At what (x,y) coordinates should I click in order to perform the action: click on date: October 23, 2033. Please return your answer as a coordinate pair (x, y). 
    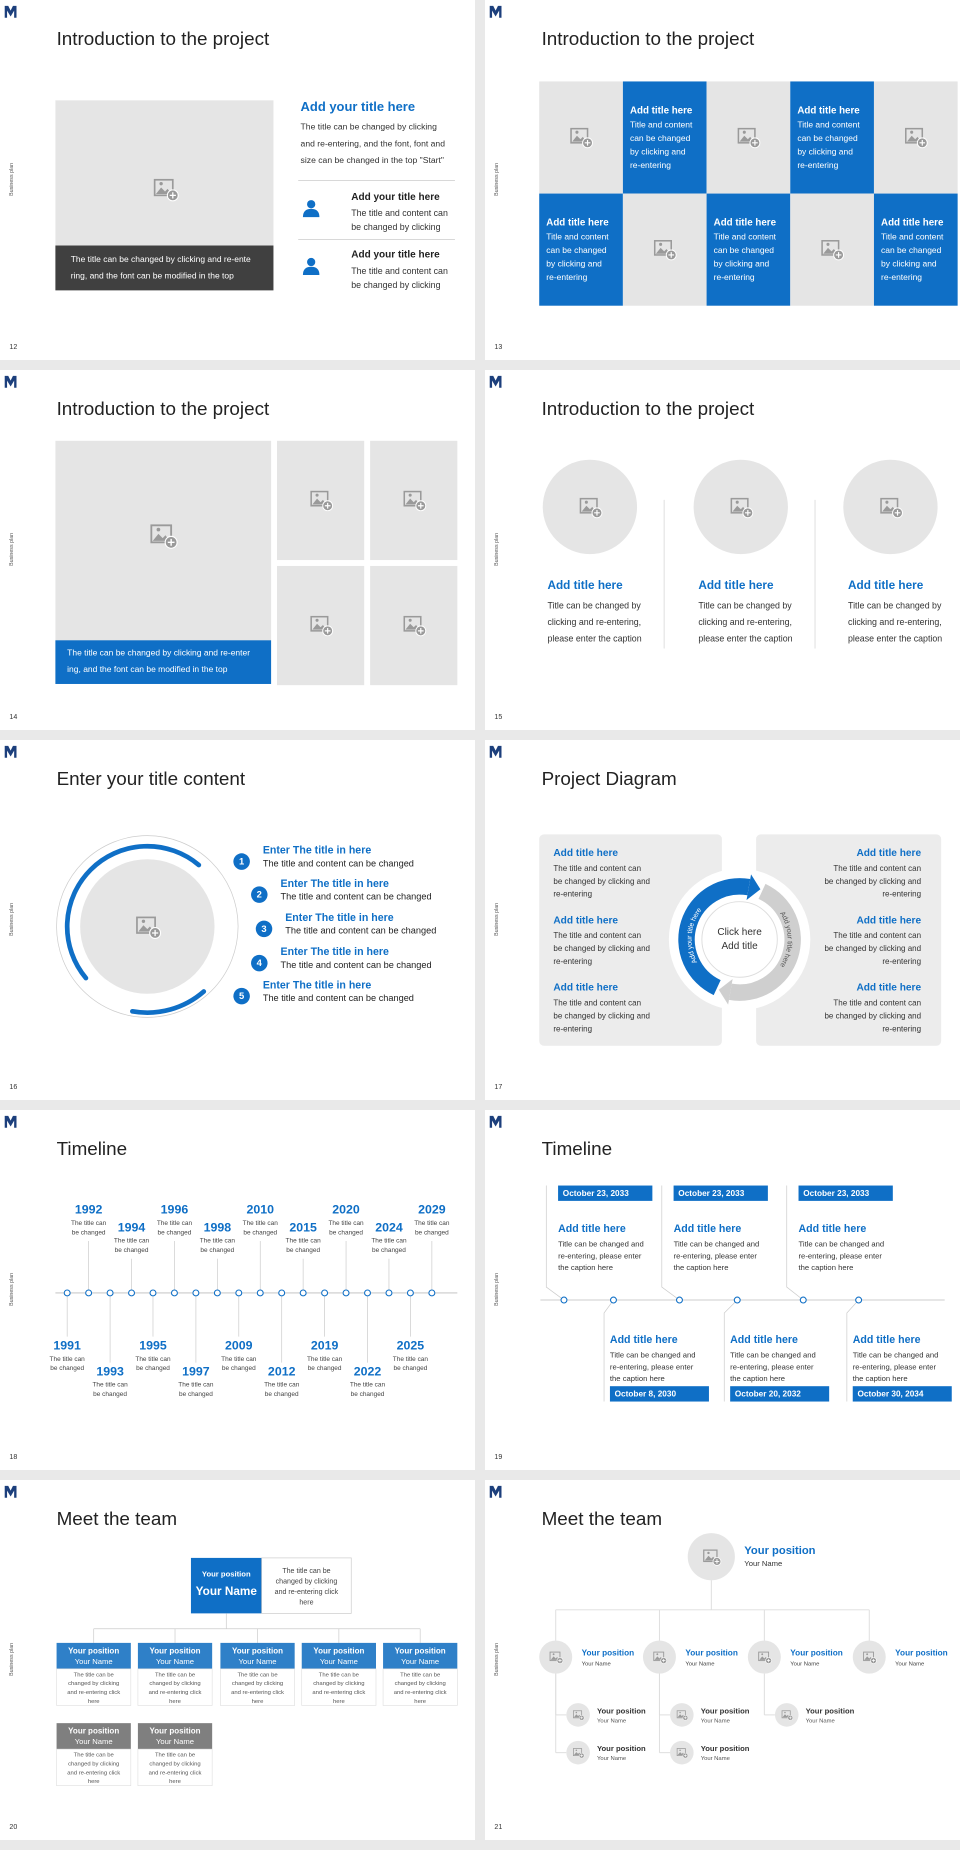
    Looking at the image, I should click on (711, 1193).